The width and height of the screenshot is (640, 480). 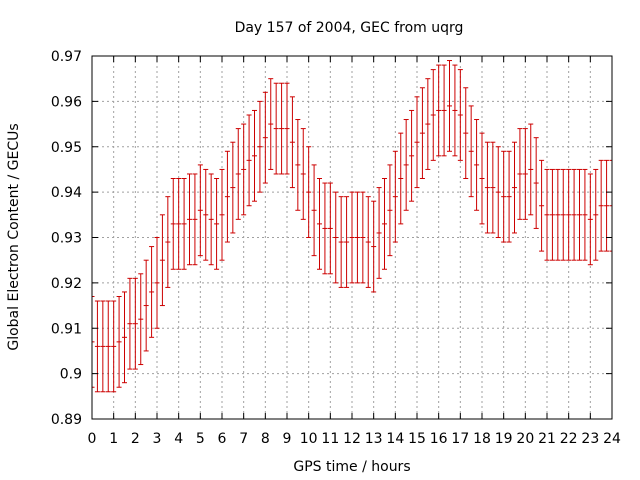 What do you see at coordinates (92, 439) in the screenshot?
I see `x-tick-label: 0` at bounding box center [92, 439].